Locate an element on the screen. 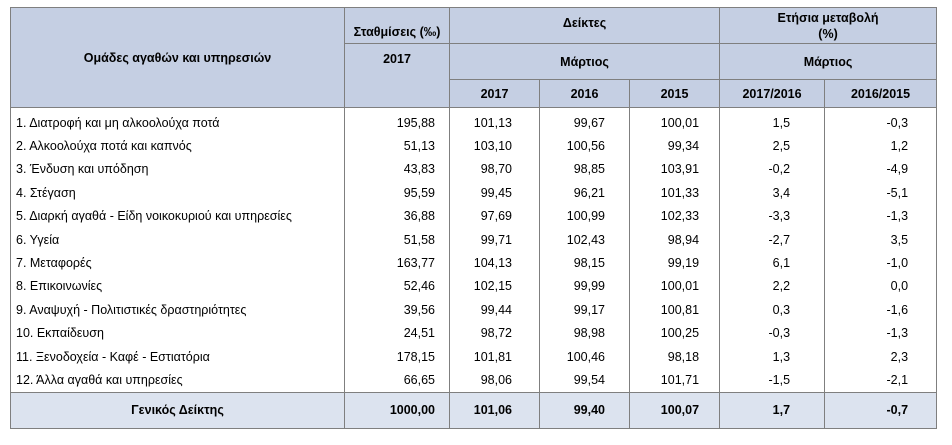 Image resolution: width=952 pixels, height=445 pixels. total-group-name: Γενικός Δείκτης is located at coordinates (177, 410).